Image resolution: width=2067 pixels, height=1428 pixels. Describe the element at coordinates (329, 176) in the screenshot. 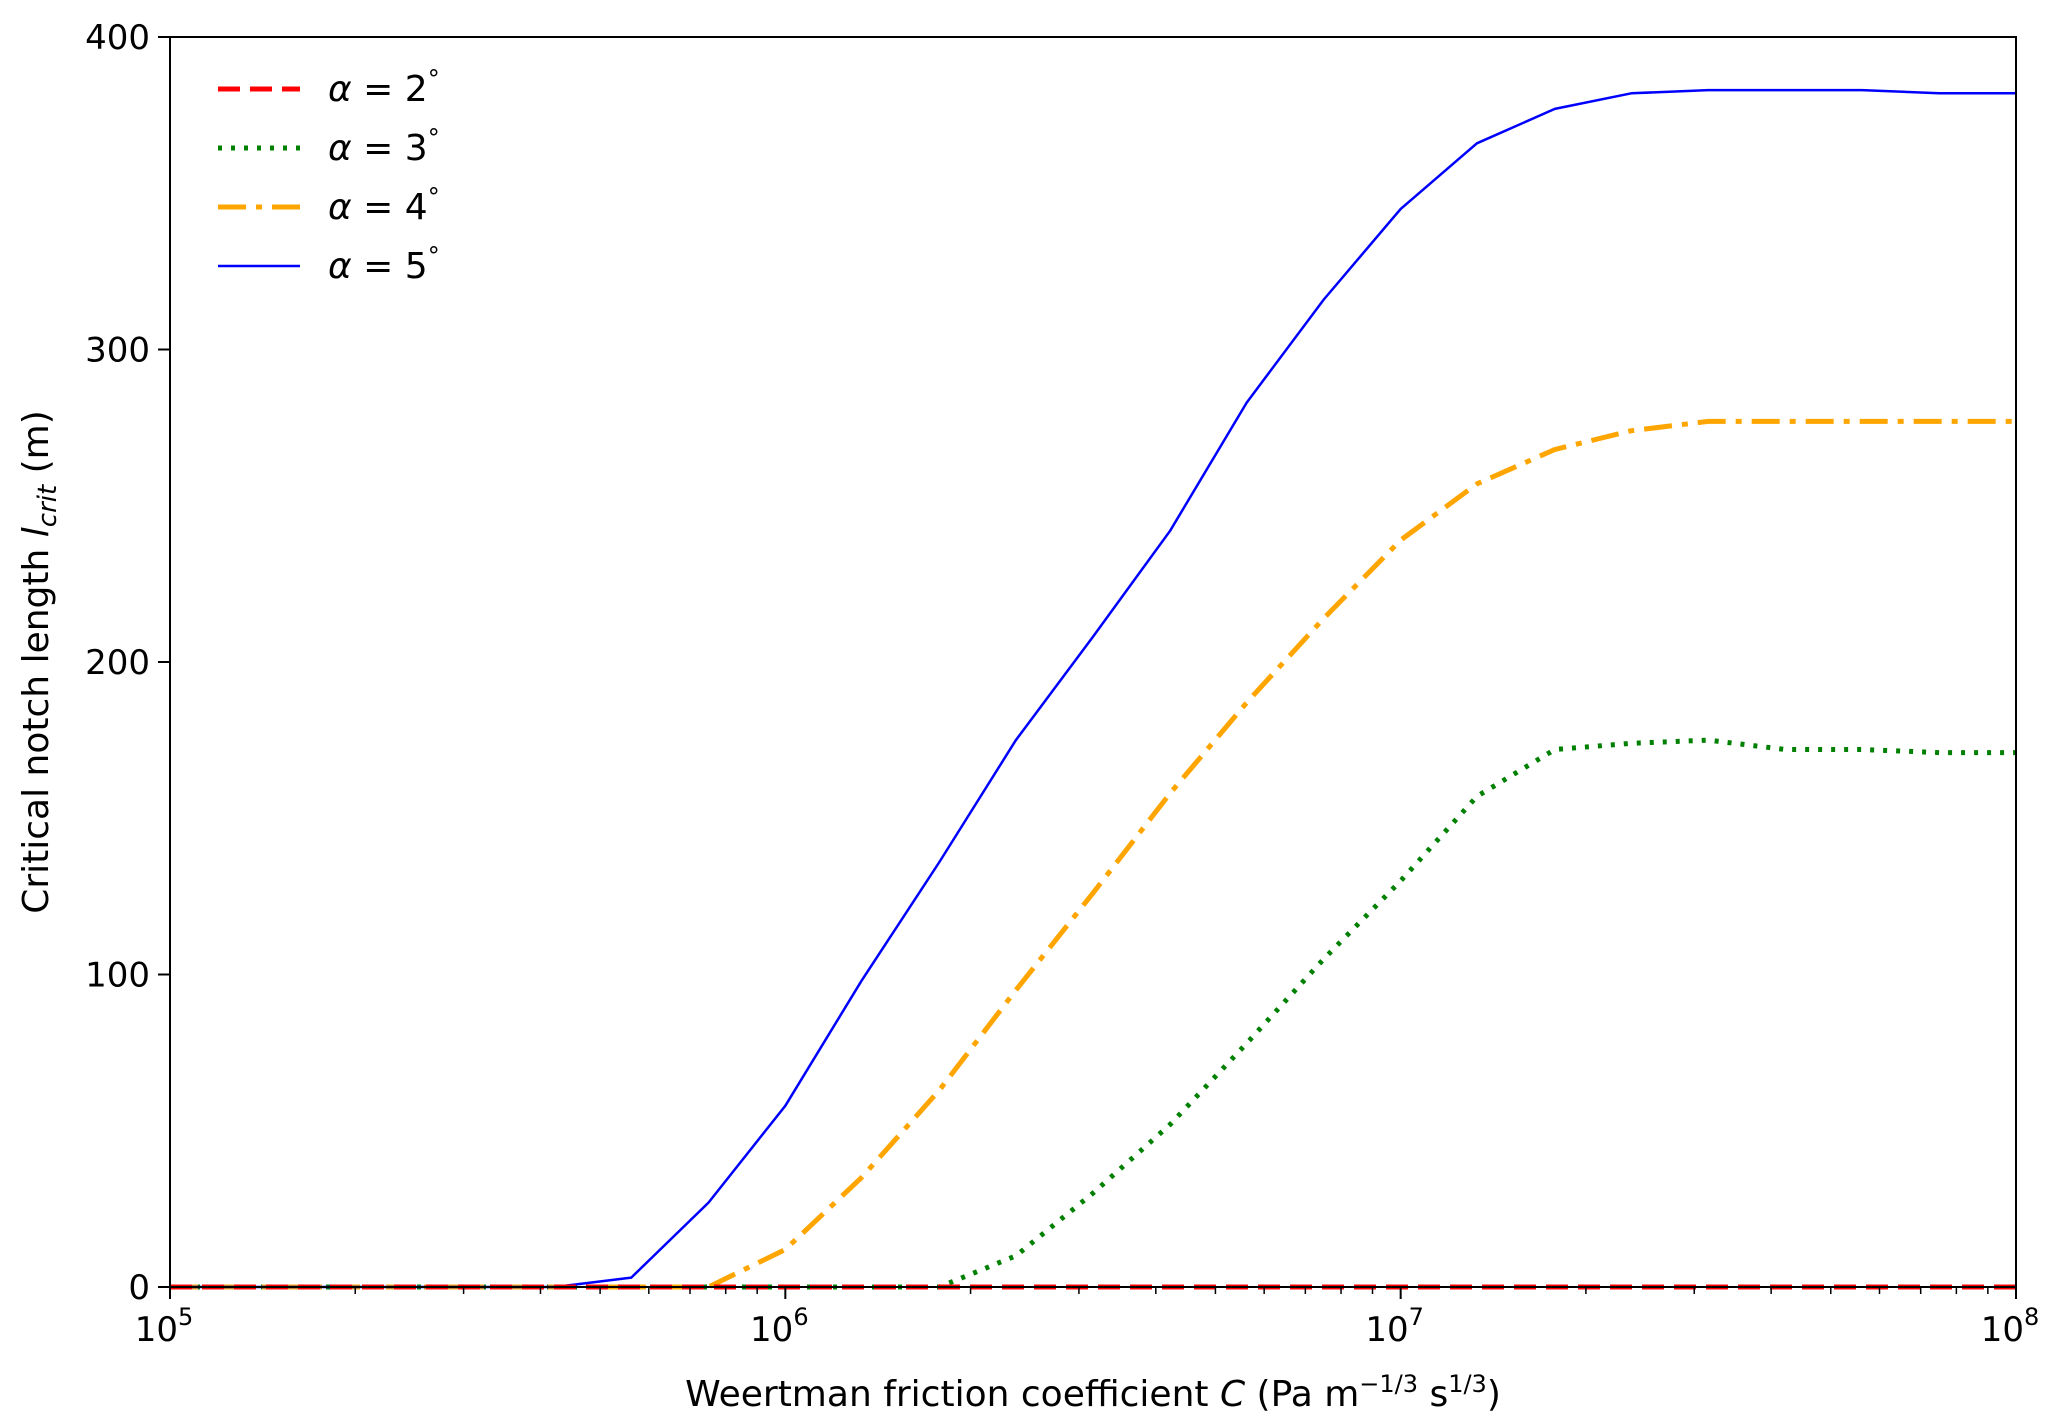

I see `legend: α = 2° α = 3° α = 4° α = 5°` at that location.